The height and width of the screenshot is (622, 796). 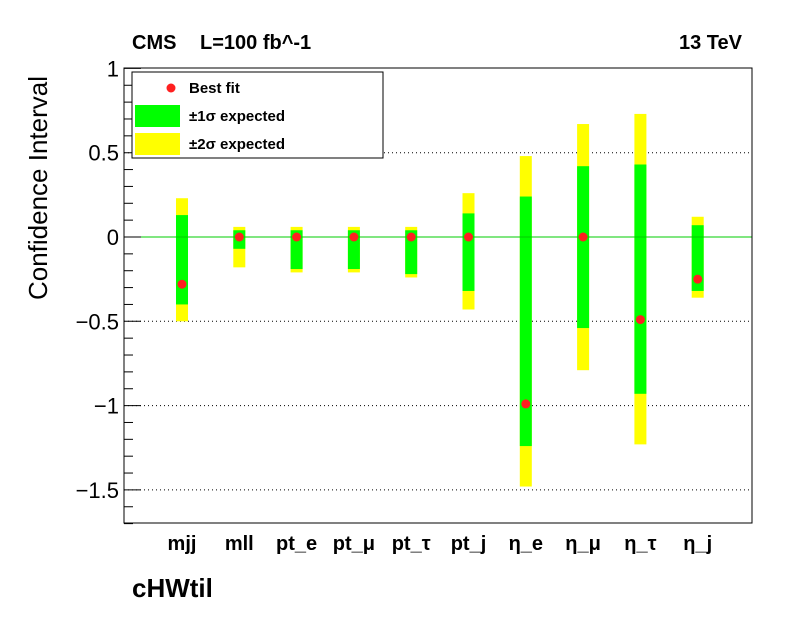 I want to click on legend-label: Best fit, so click(x=214, y=88).